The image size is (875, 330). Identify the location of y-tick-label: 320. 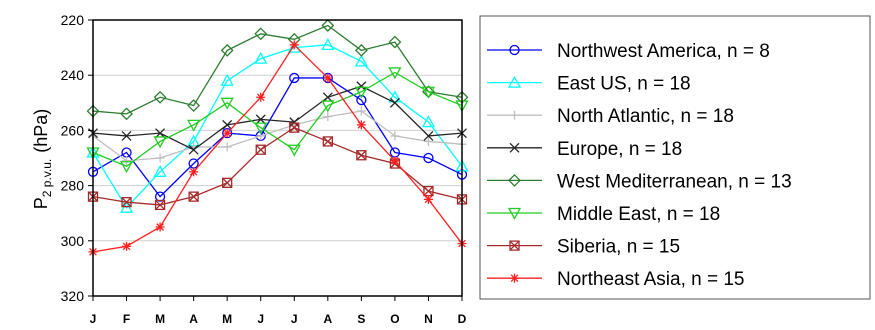
(73, 296).